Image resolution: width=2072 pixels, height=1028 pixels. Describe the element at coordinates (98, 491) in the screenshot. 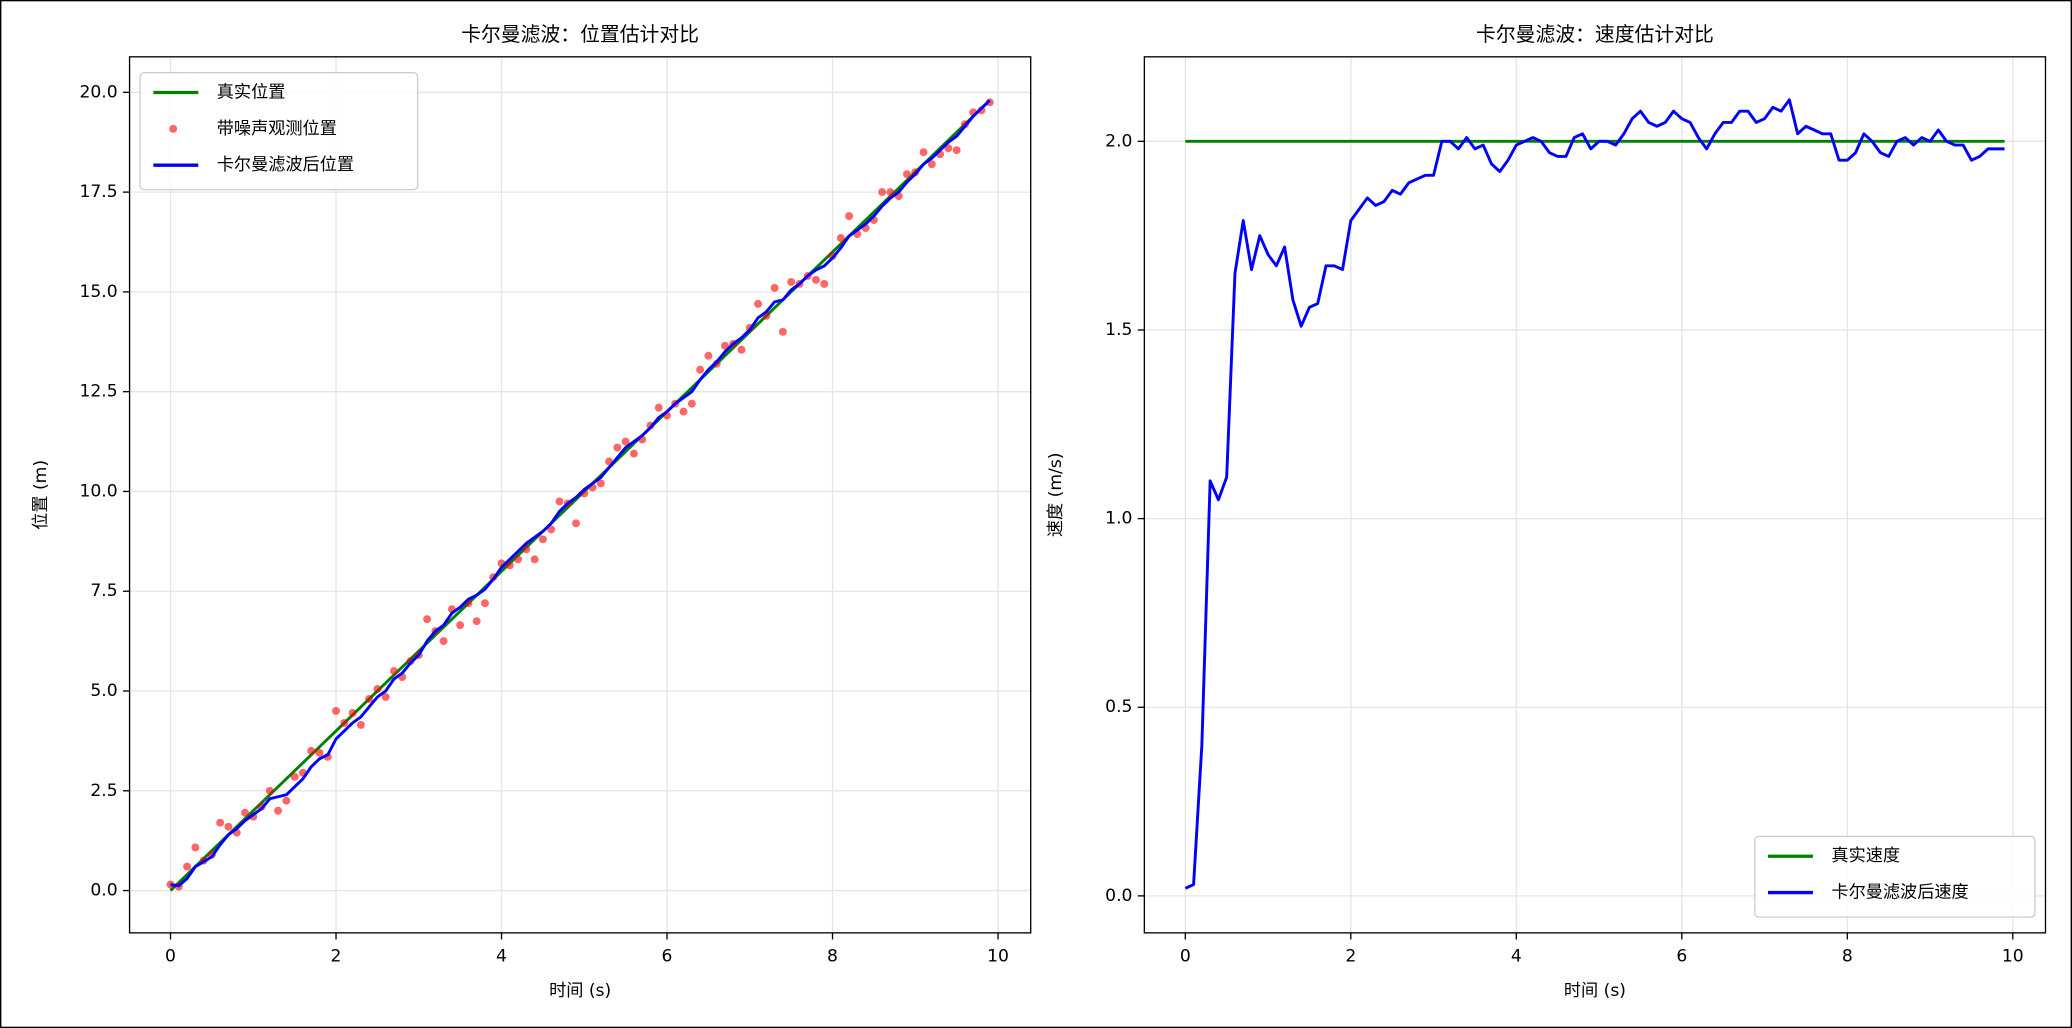

I see `y-tick-label: 10.0` at that location.